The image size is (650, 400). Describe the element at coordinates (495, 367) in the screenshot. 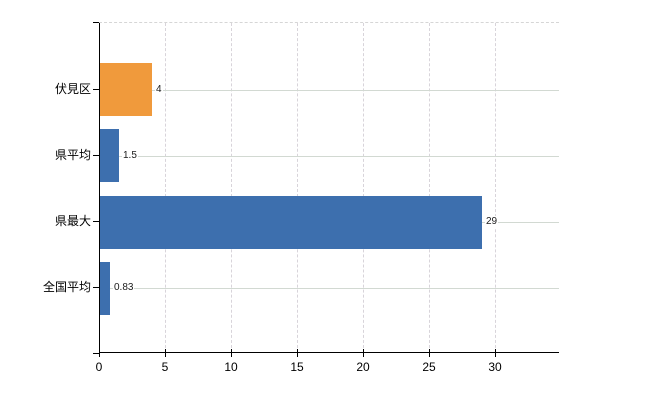

I see `x-tick-label: 30` at that location.